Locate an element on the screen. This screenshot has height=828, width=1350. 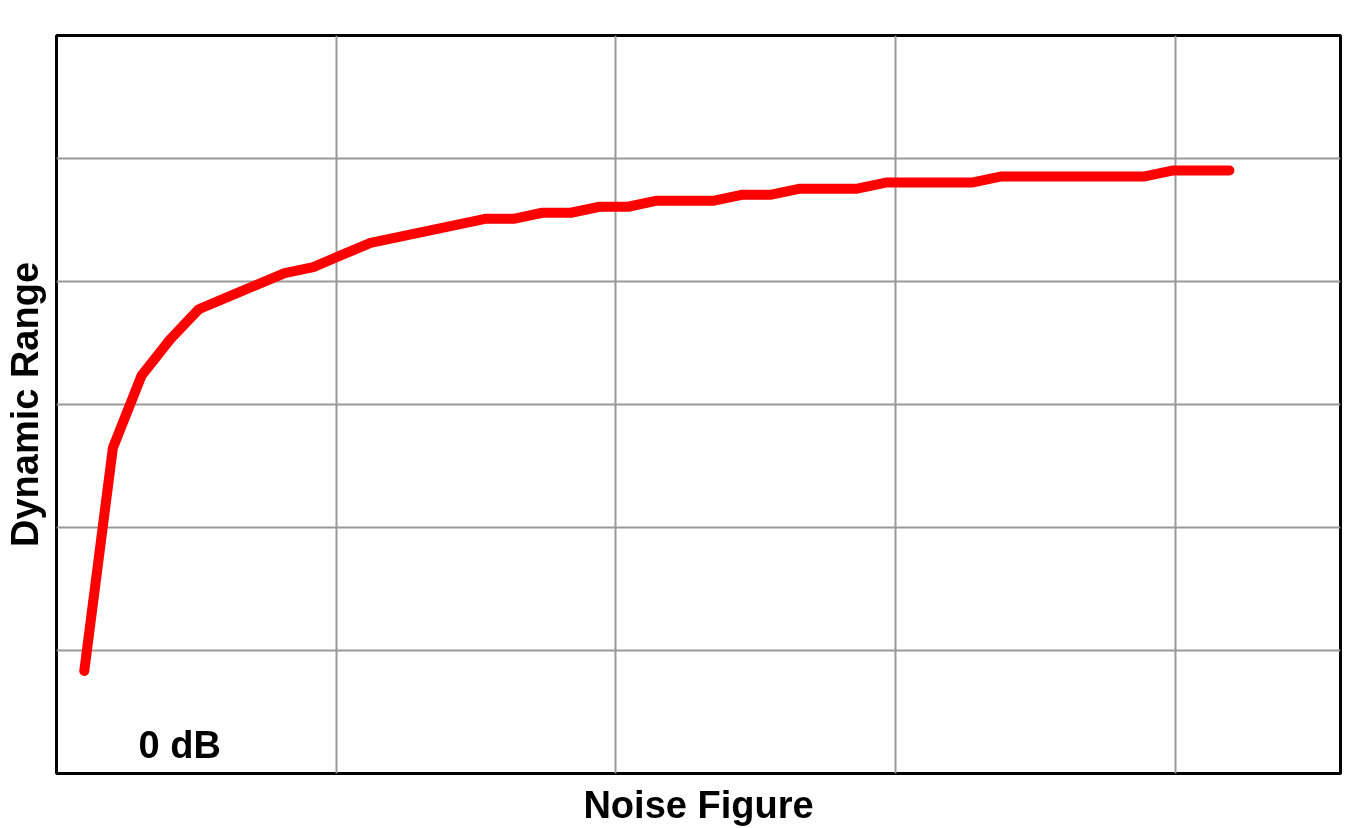
y-axis-title: Dynamic Range is located at coordinates (24, 404).